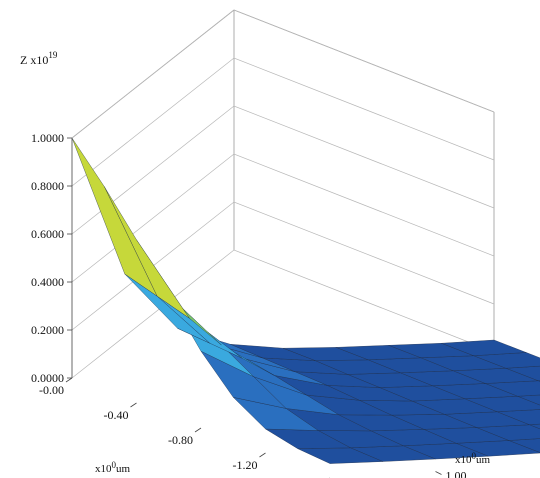  I want to click on z-tick-label: 0.0000, so click(47, 378).